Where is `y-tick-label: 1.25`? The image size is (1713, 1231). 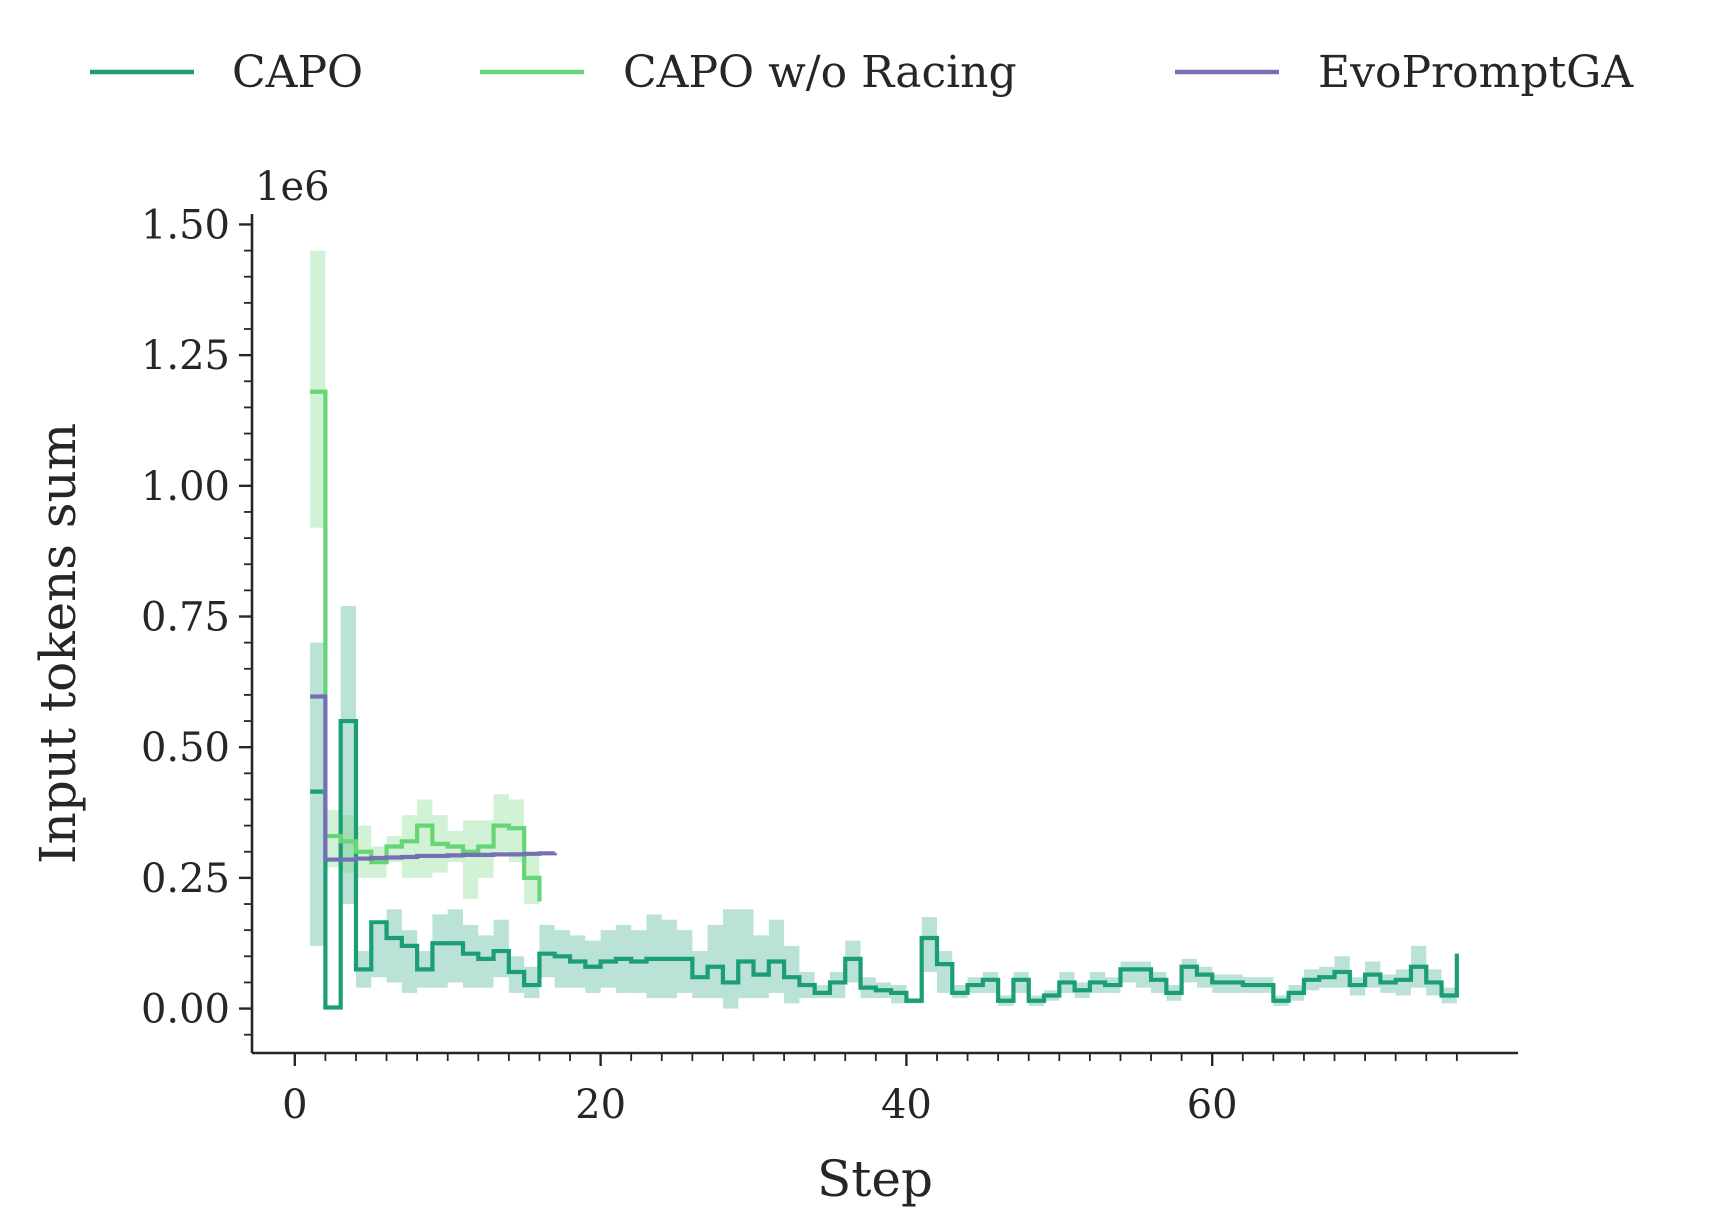
y-tick-label: 1.25 is located at coordinates (185, 356).